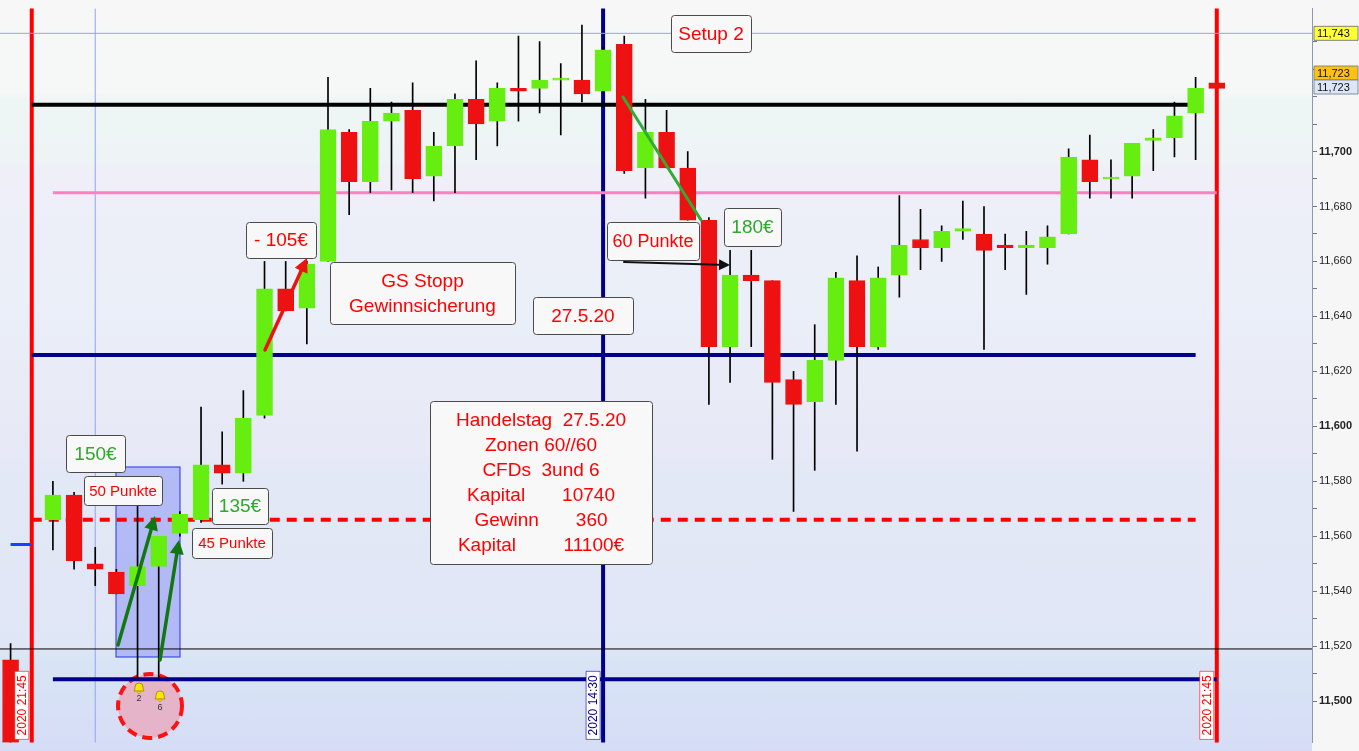 Image resolution: width=1359 pixels, height=751 pixels. What do you see at coordinates (1335, 535) in the screenshot?
I see `y-tick-label: 11,560` at bounding box center [1335, 535].